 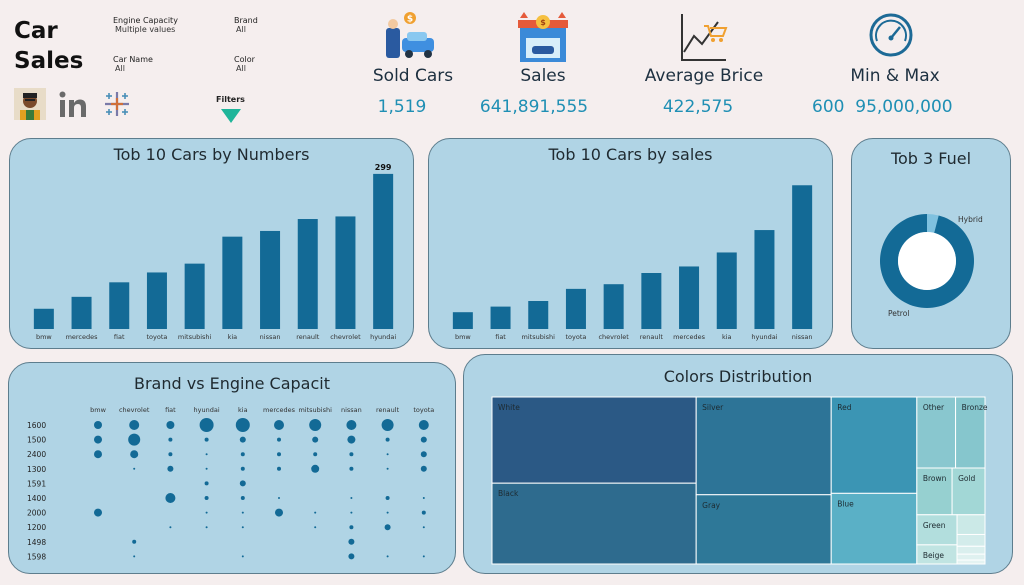 I want to click on filter-color: Color All, so click(x=244, y=64).